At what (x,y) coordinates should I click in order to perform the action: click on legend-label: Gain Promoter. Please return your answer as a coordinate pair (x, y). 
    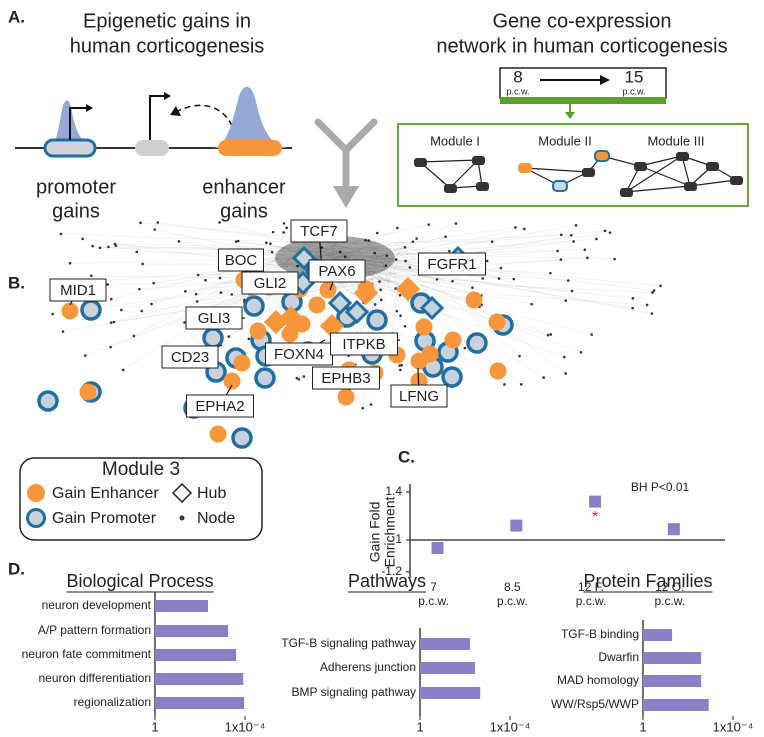
    Looking at the image, I should click on (104, 518).